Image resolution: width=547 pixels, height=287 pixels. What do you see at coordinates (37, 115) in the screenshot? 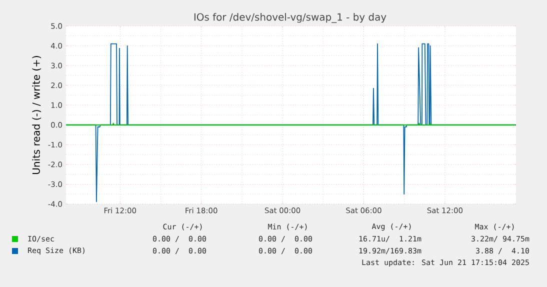
I see `y-axis-title: Units read (-) / write (+)` at bounding box center [37, 115].